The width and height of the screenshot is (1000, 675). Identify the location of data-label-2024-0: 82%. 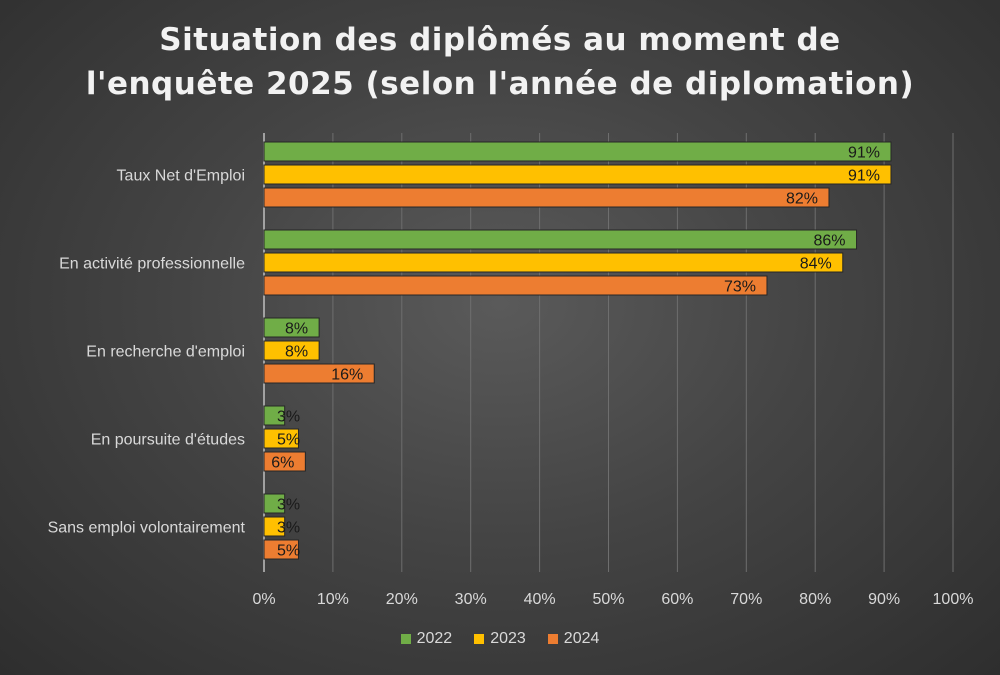
(802, 199).